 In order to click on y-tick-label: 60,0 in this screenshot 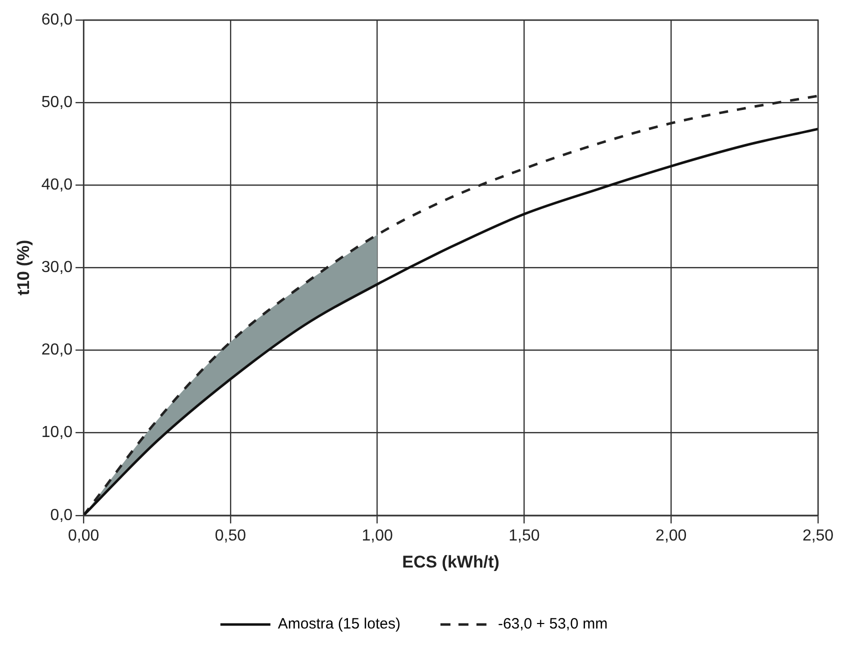, I will do `click(57, 19)`.